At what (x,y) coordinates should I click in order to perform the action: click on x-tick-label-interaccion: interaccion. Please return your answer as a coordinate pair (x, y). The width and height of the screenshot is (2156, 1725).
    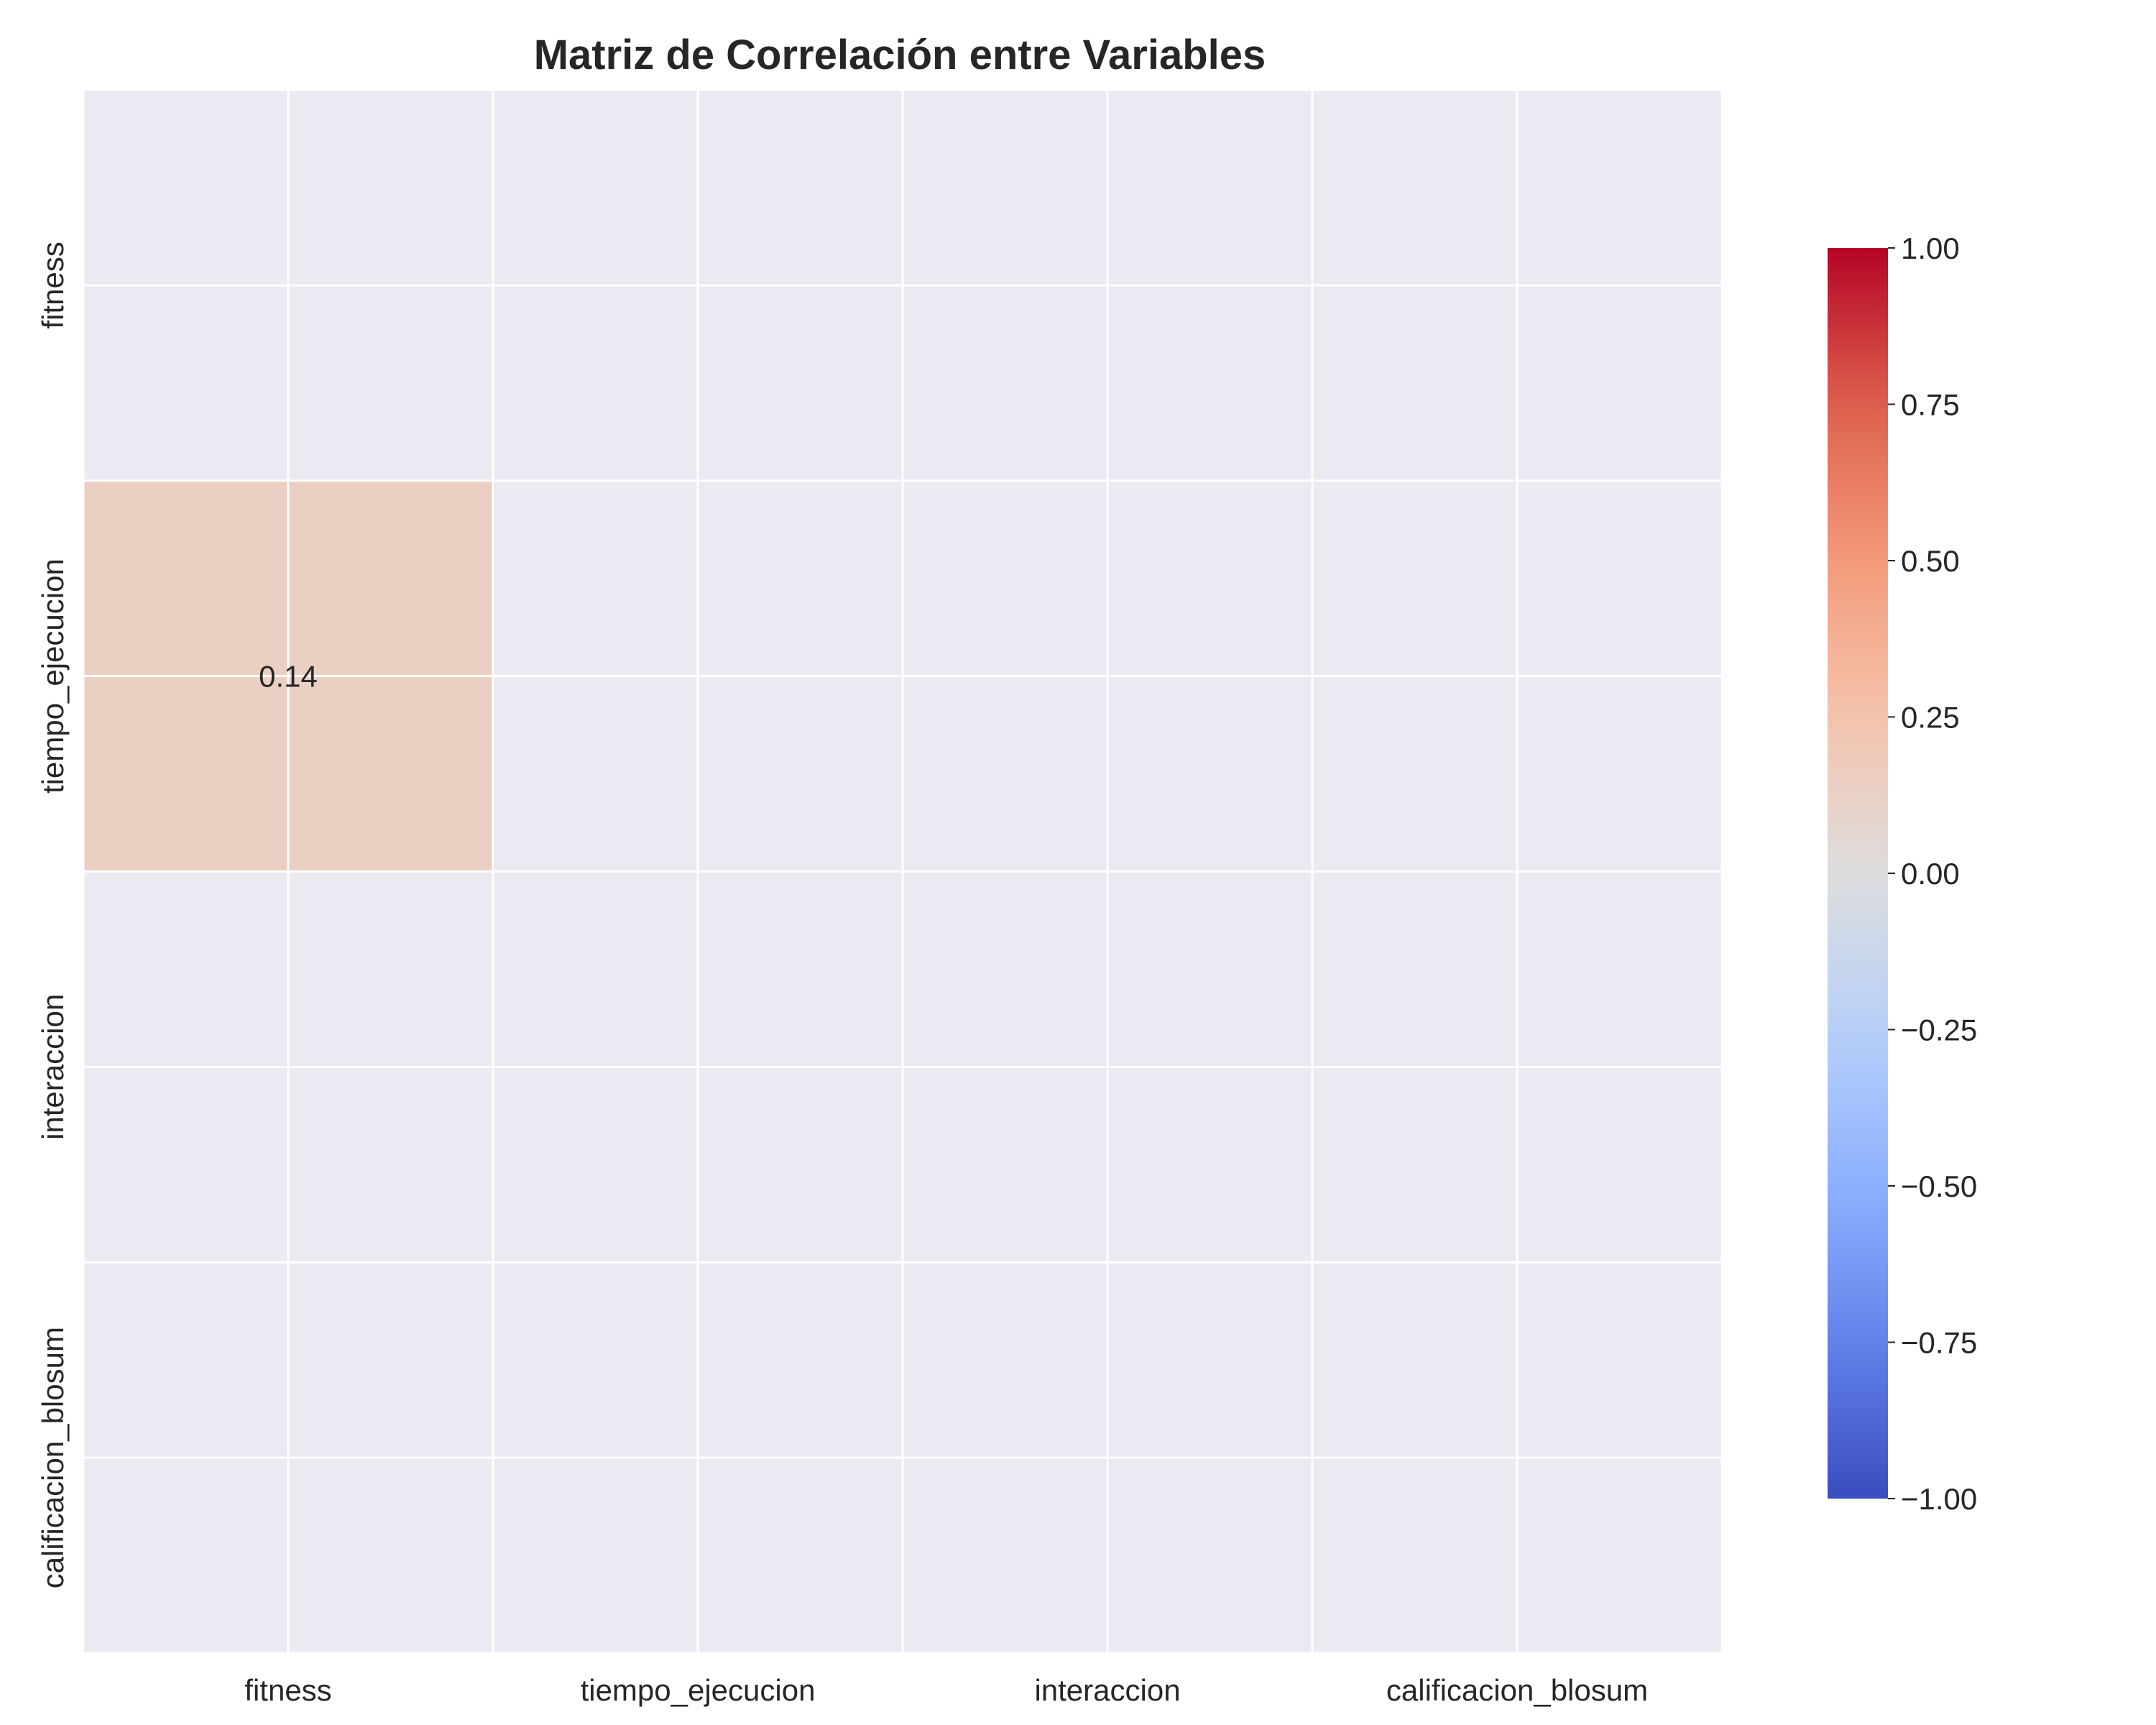
    Looking at the image, I should click on (1107, 1690).